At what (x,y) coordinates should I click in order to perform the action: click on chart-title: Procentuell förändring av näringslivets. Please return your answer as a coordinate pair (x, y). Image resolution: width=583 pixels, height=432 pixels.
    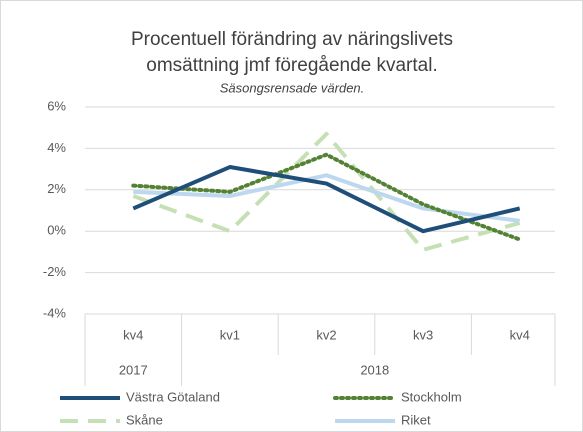
    Looking at the image, I should click on (292, 39).